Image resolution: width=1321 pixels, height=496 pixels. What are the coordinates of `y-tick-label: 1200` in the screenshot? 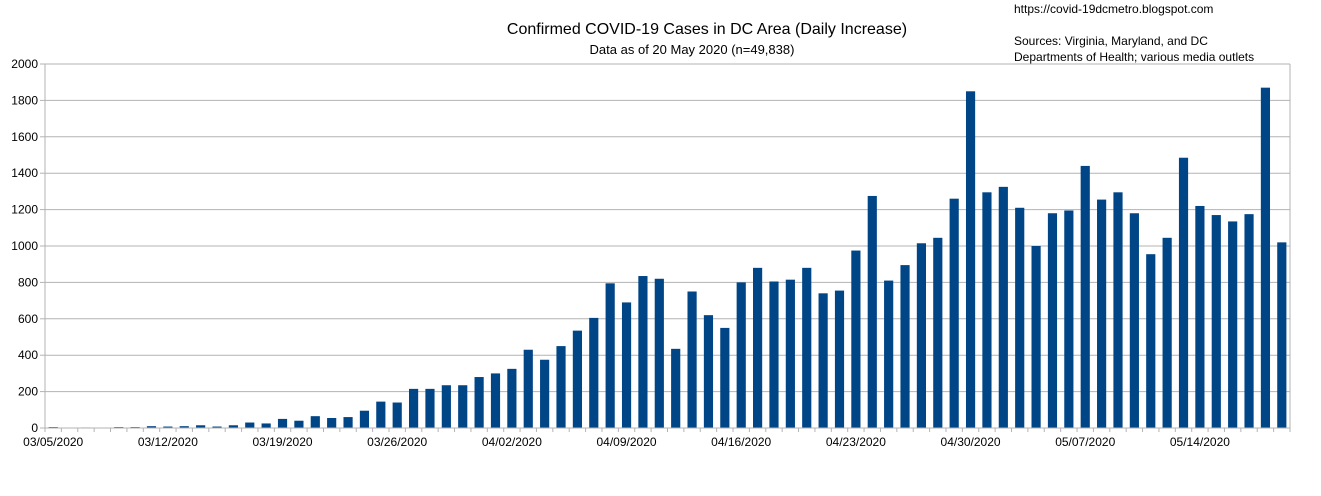 It's located at (24, 210).